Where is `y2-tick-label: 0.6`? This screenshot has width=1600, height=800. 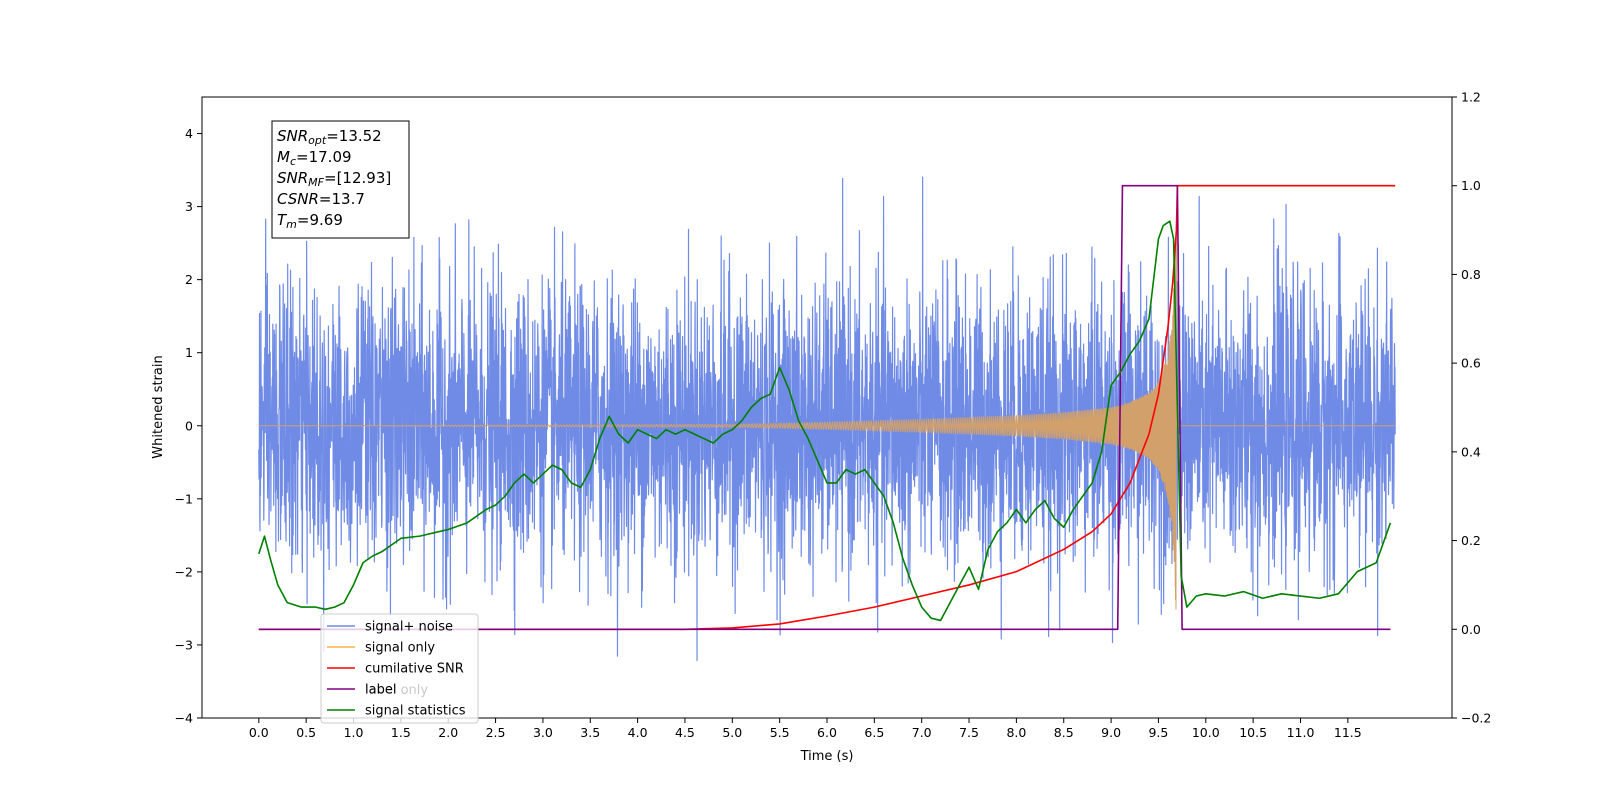
y2-tick-label: 0.6 is located at coordinates (1471, 363).